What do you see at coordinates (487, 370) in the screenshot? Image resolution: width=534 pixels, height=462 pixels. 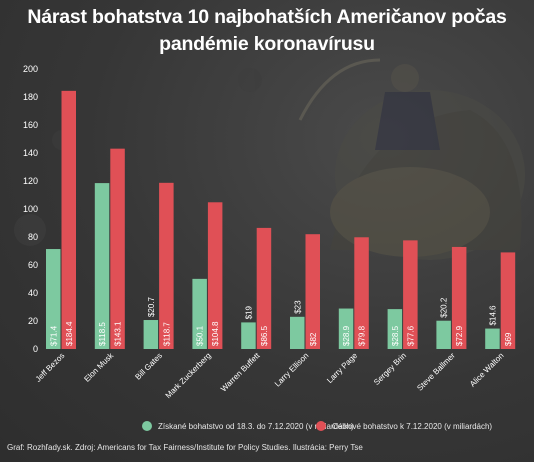 I see `x-tick-label: Alice Walton` at bounding box center [487, 370].